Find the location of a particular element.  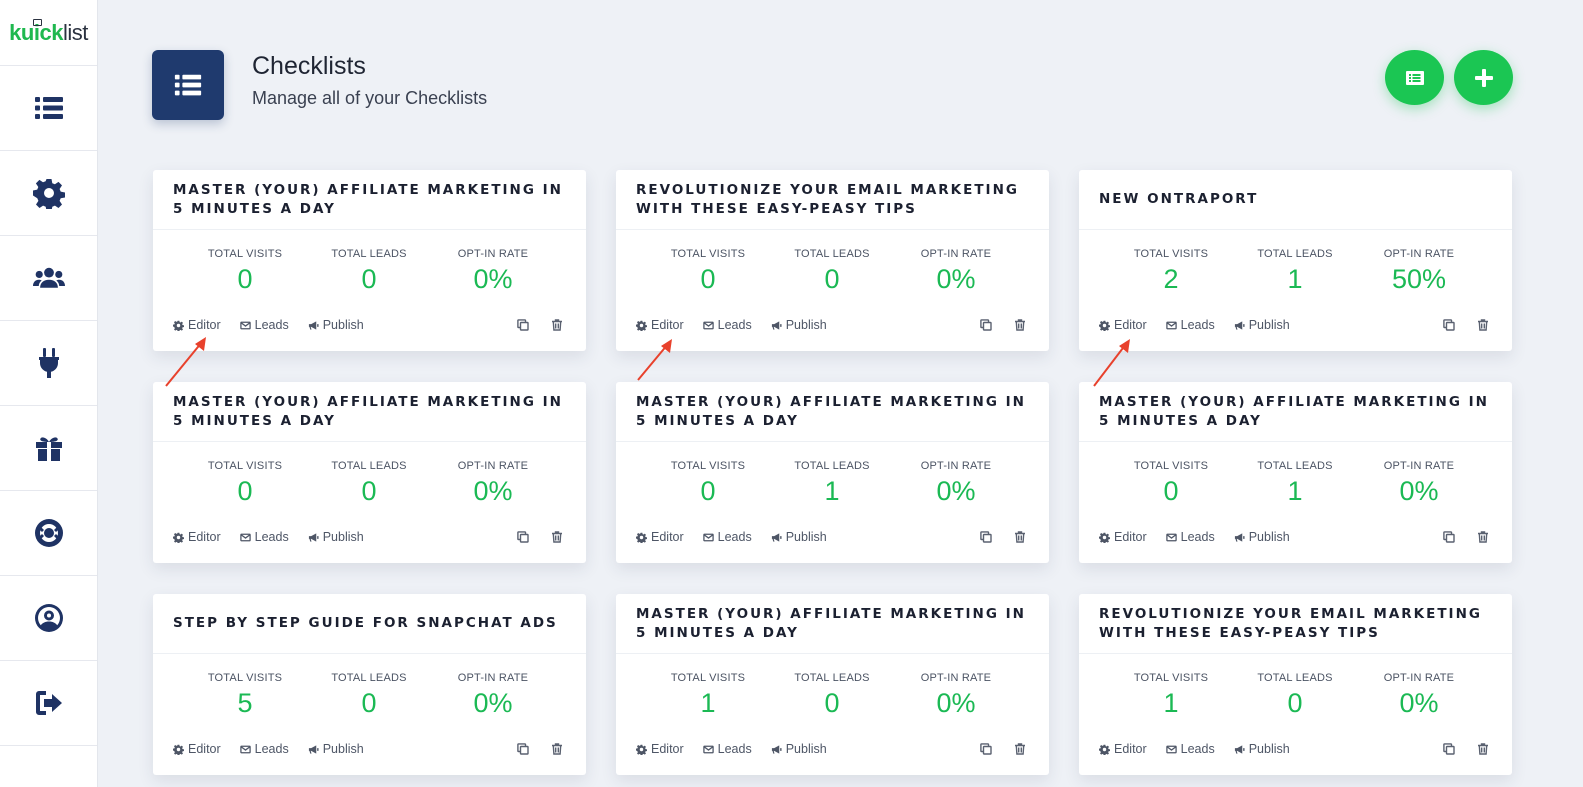

card-stats: TOTAL VISITS 0 TOTAL LEADS 0 OPT-IN RATE 0% is located at coordinates (369, 271).